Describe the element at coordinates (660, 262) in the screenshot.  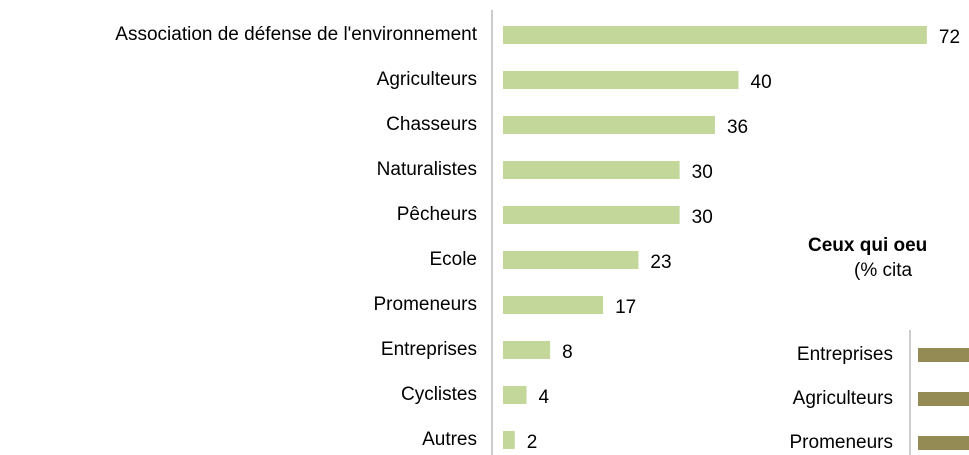
I see `value-label: 23` at that location.